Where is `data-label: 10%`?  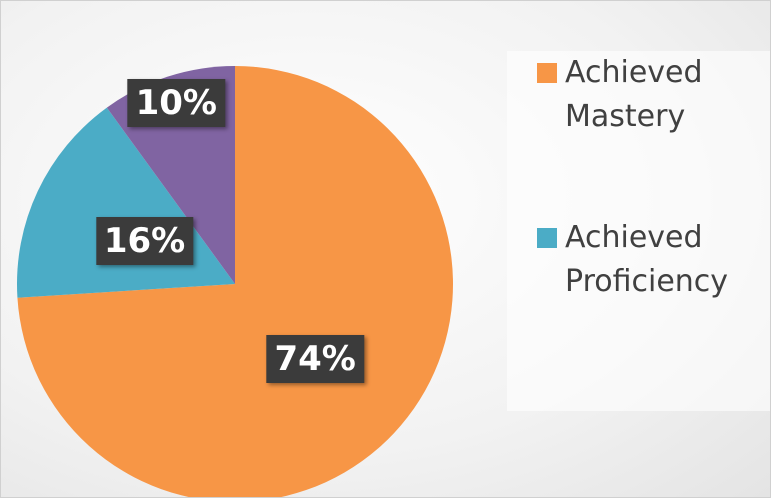
data-label: 10% is located at coordinates (176, 103).